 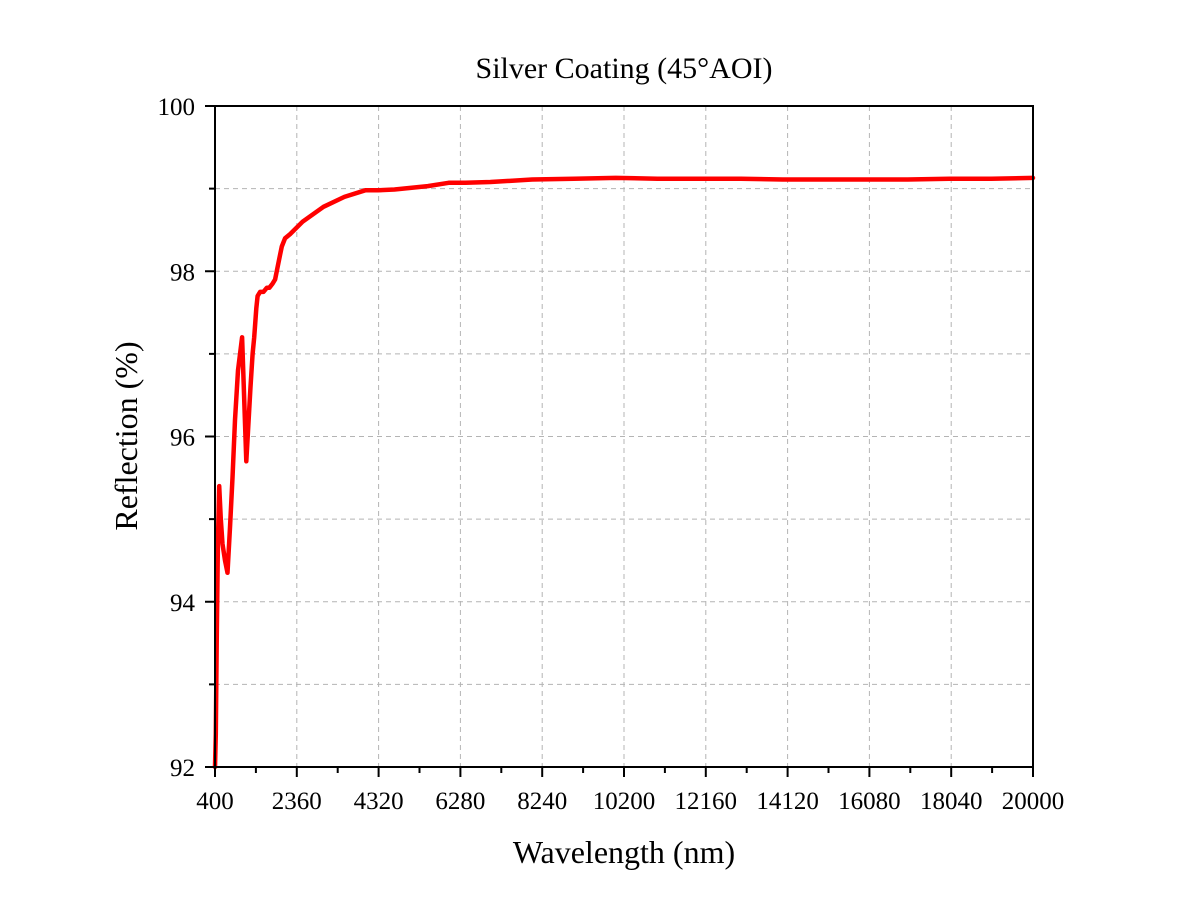 What do you see at coordinates (706, 801) in the screenshot?
I see `x-tick-label: 12160` at bounding box center [706, 801].